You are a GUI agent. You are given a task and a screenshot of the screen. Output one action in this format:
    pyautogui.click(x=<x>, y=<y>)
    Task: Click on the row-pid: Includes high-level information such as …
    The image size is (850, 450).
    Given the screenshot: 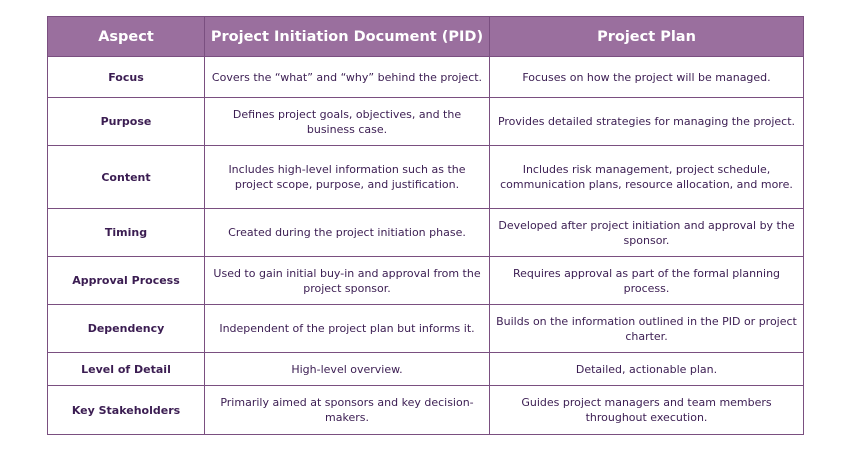 What is the action you would take?
    pyautogui.click(x=347, y=177)
    